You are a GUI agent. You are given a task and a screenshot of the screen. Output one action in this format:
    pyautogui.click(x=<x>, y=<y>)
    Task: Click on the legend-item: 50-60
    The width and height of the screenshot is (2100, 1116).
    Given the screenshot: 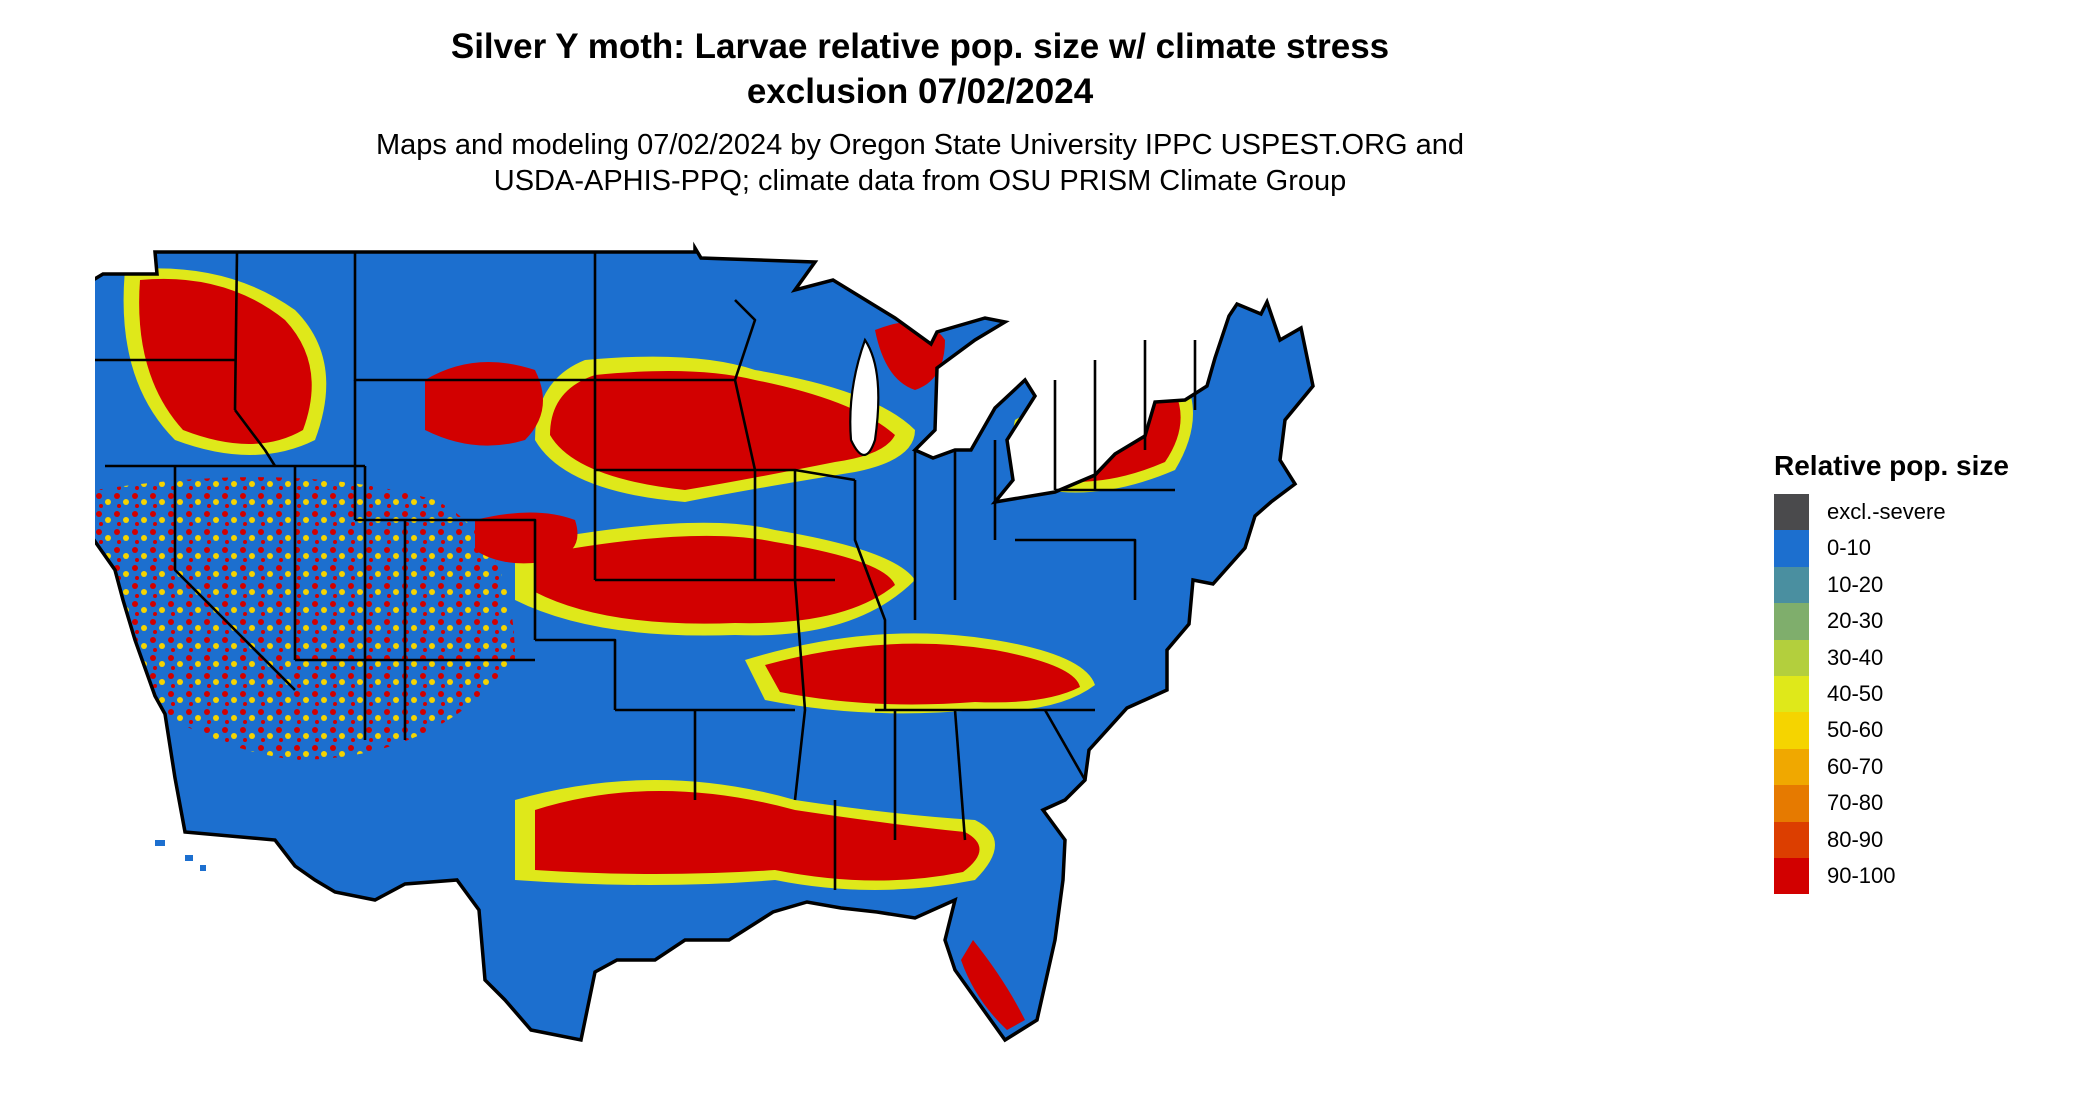 What is the action you would take?
    pyautogui.click(x=1934, y=730)
    